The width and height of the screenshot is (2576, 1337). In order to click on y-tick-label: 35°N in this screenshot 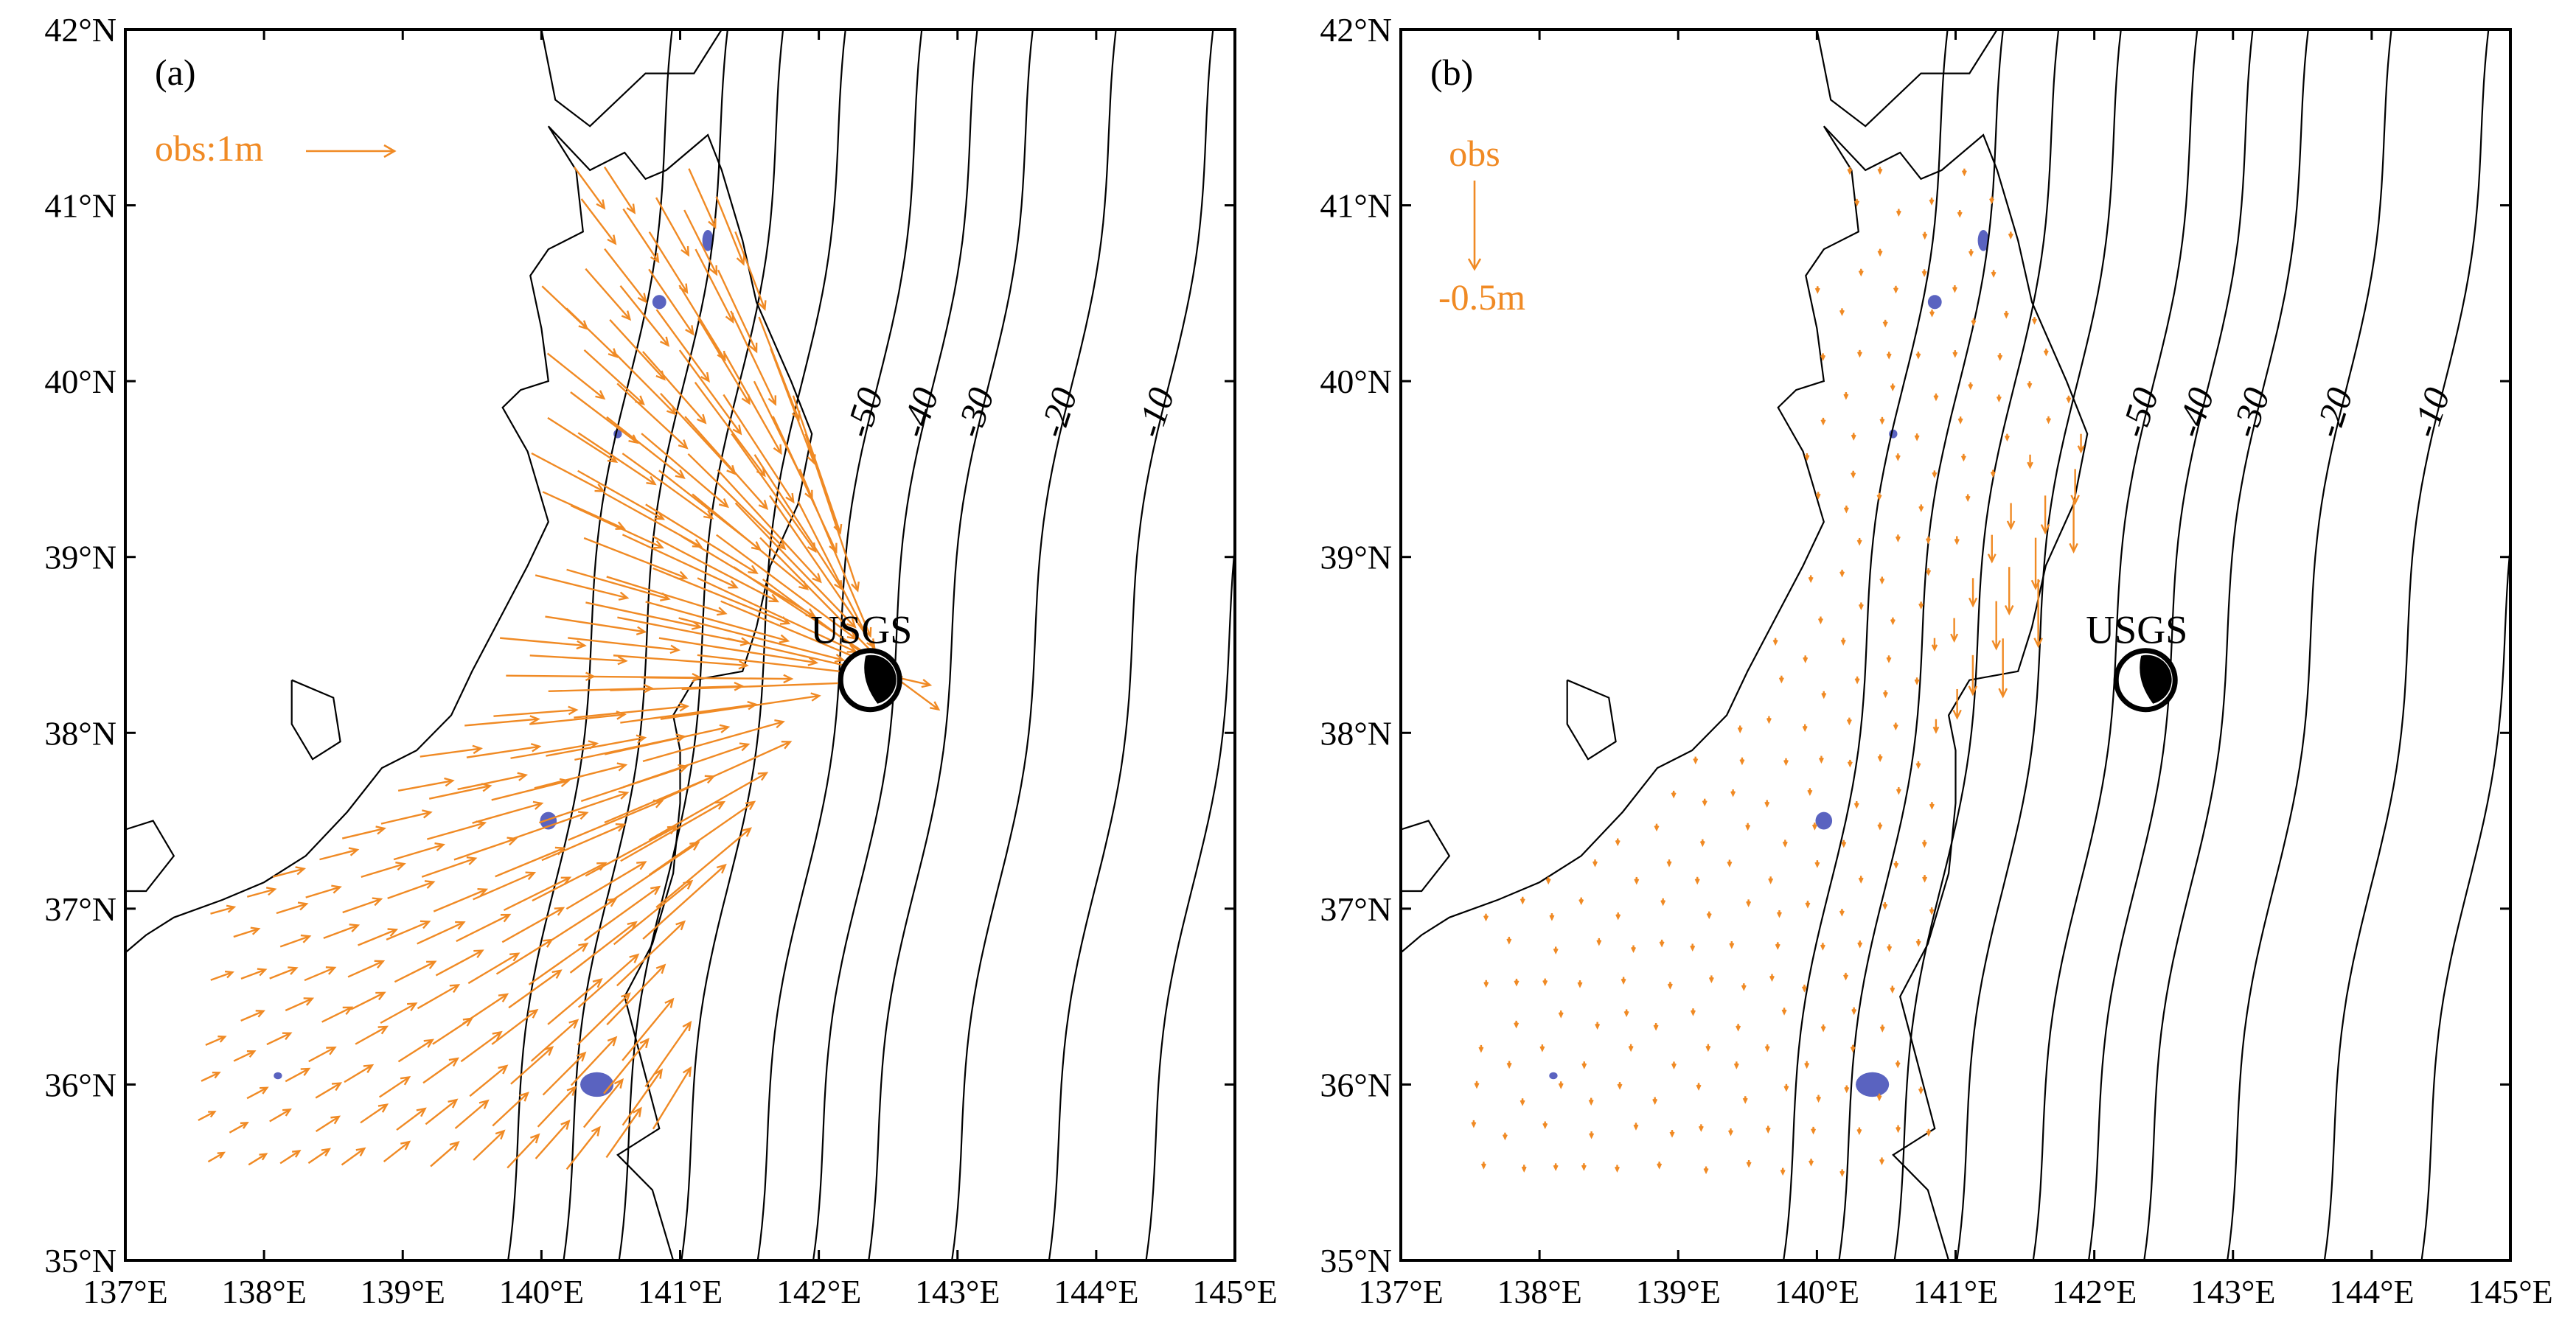, I will do `click(80, 1261)`.